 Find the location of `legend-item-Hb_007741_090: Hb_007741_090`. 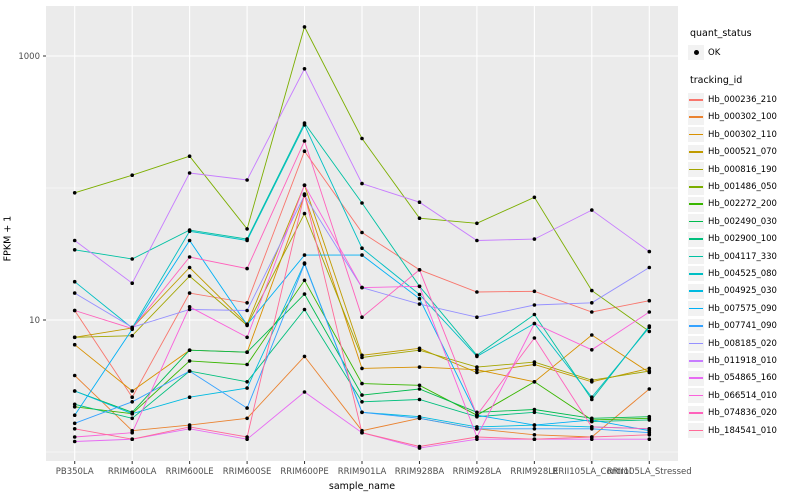

legend-item-Hb_007741_090: Hb_007741_090 is located at coordinates (743, 325).